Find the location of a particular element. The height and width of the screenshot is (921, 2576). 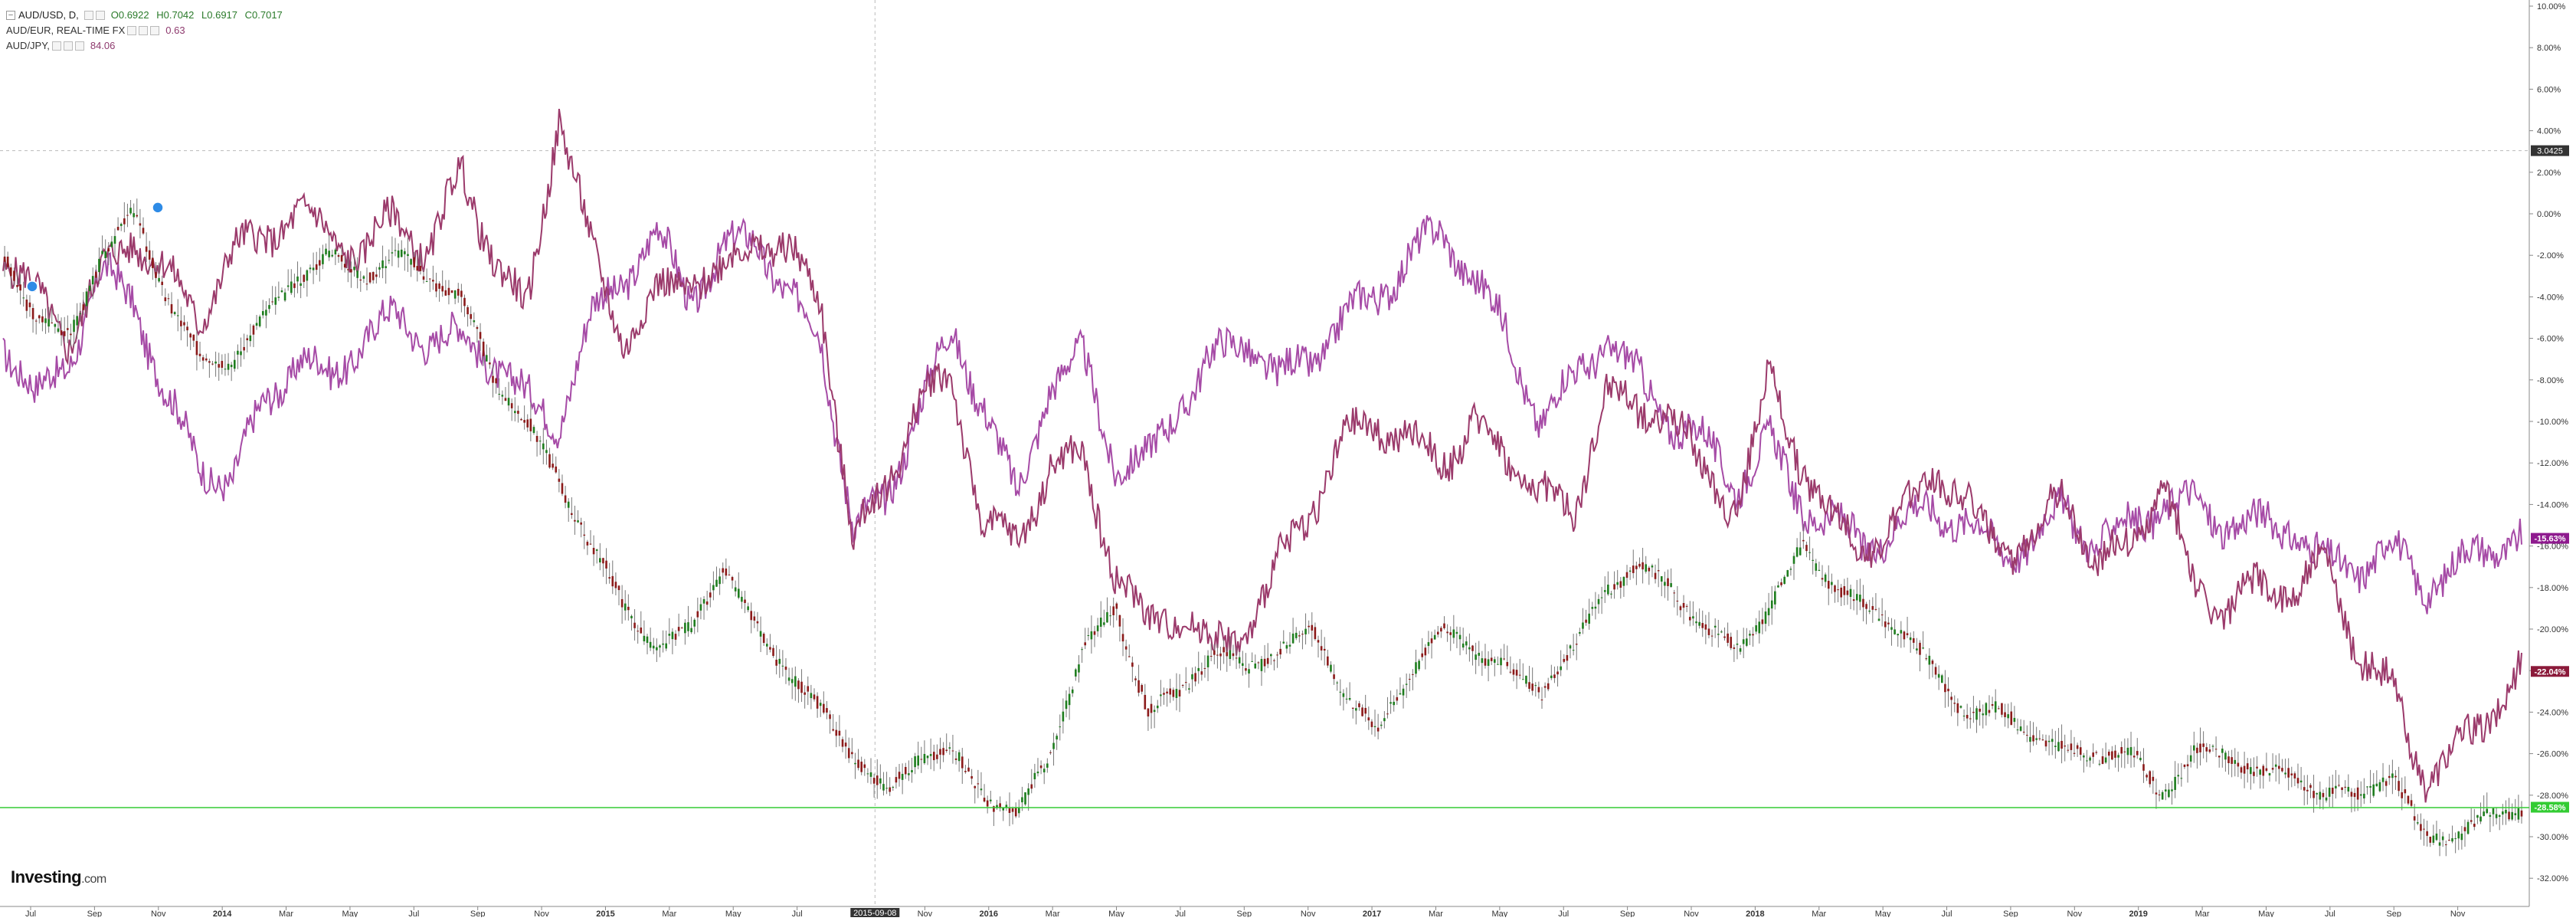

main-symbol: AUD/USD, D, is located at coordinates (48, 15).